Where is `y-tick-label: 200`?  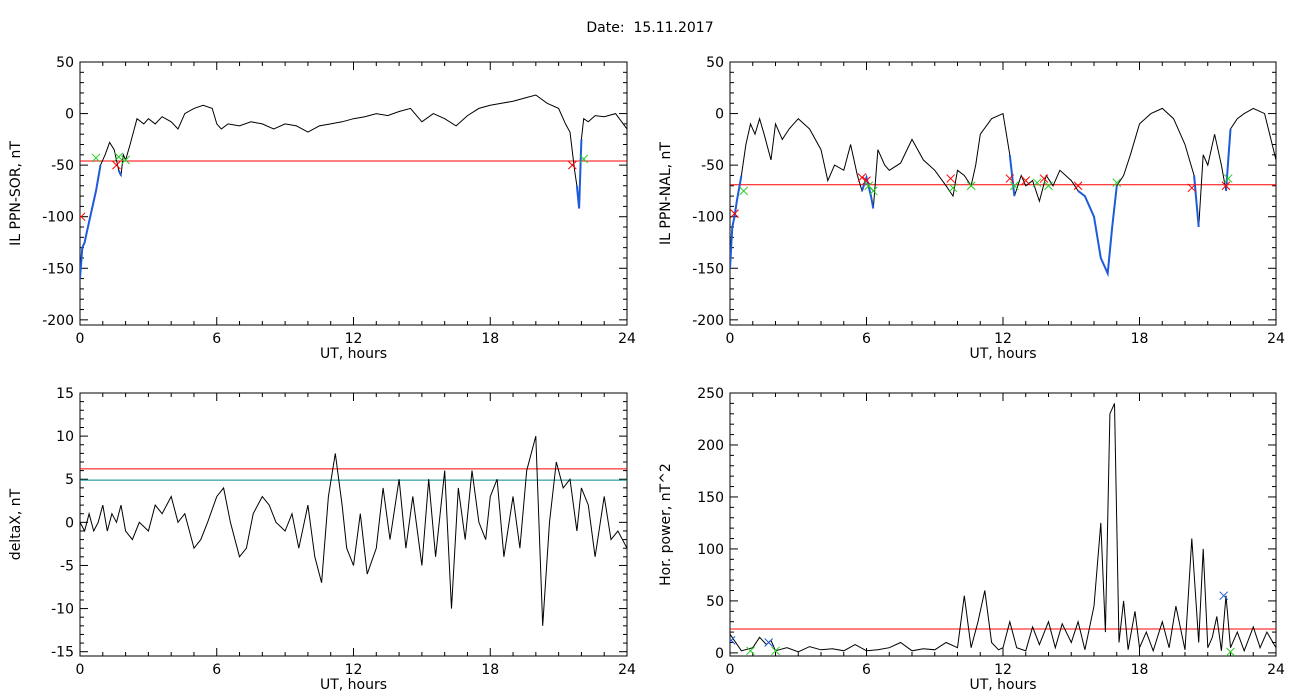 y-tick-label: 200 is located at coordinates (710, 446).